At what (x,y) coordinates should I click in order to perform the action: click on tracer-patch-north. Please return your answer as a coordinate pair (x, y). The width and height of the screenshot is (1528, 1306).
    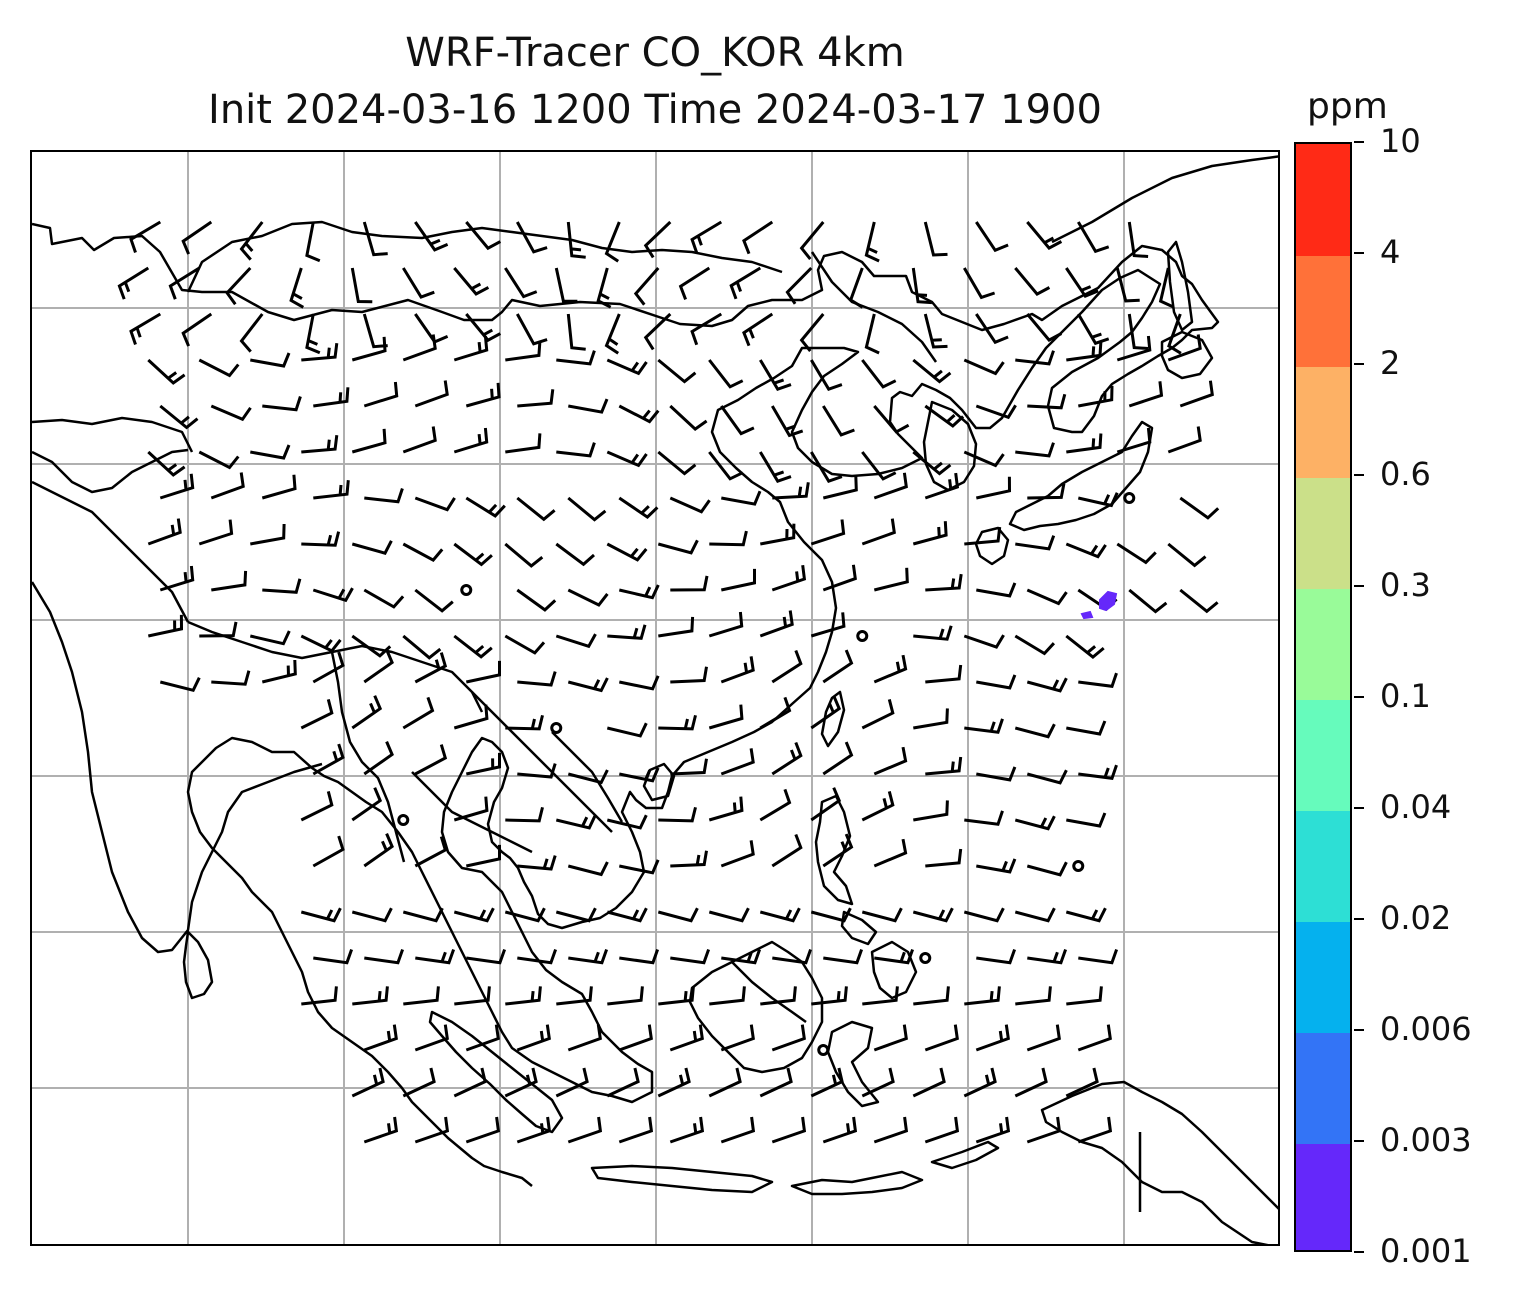
    Looking at the image, I should click on (1108, 601).